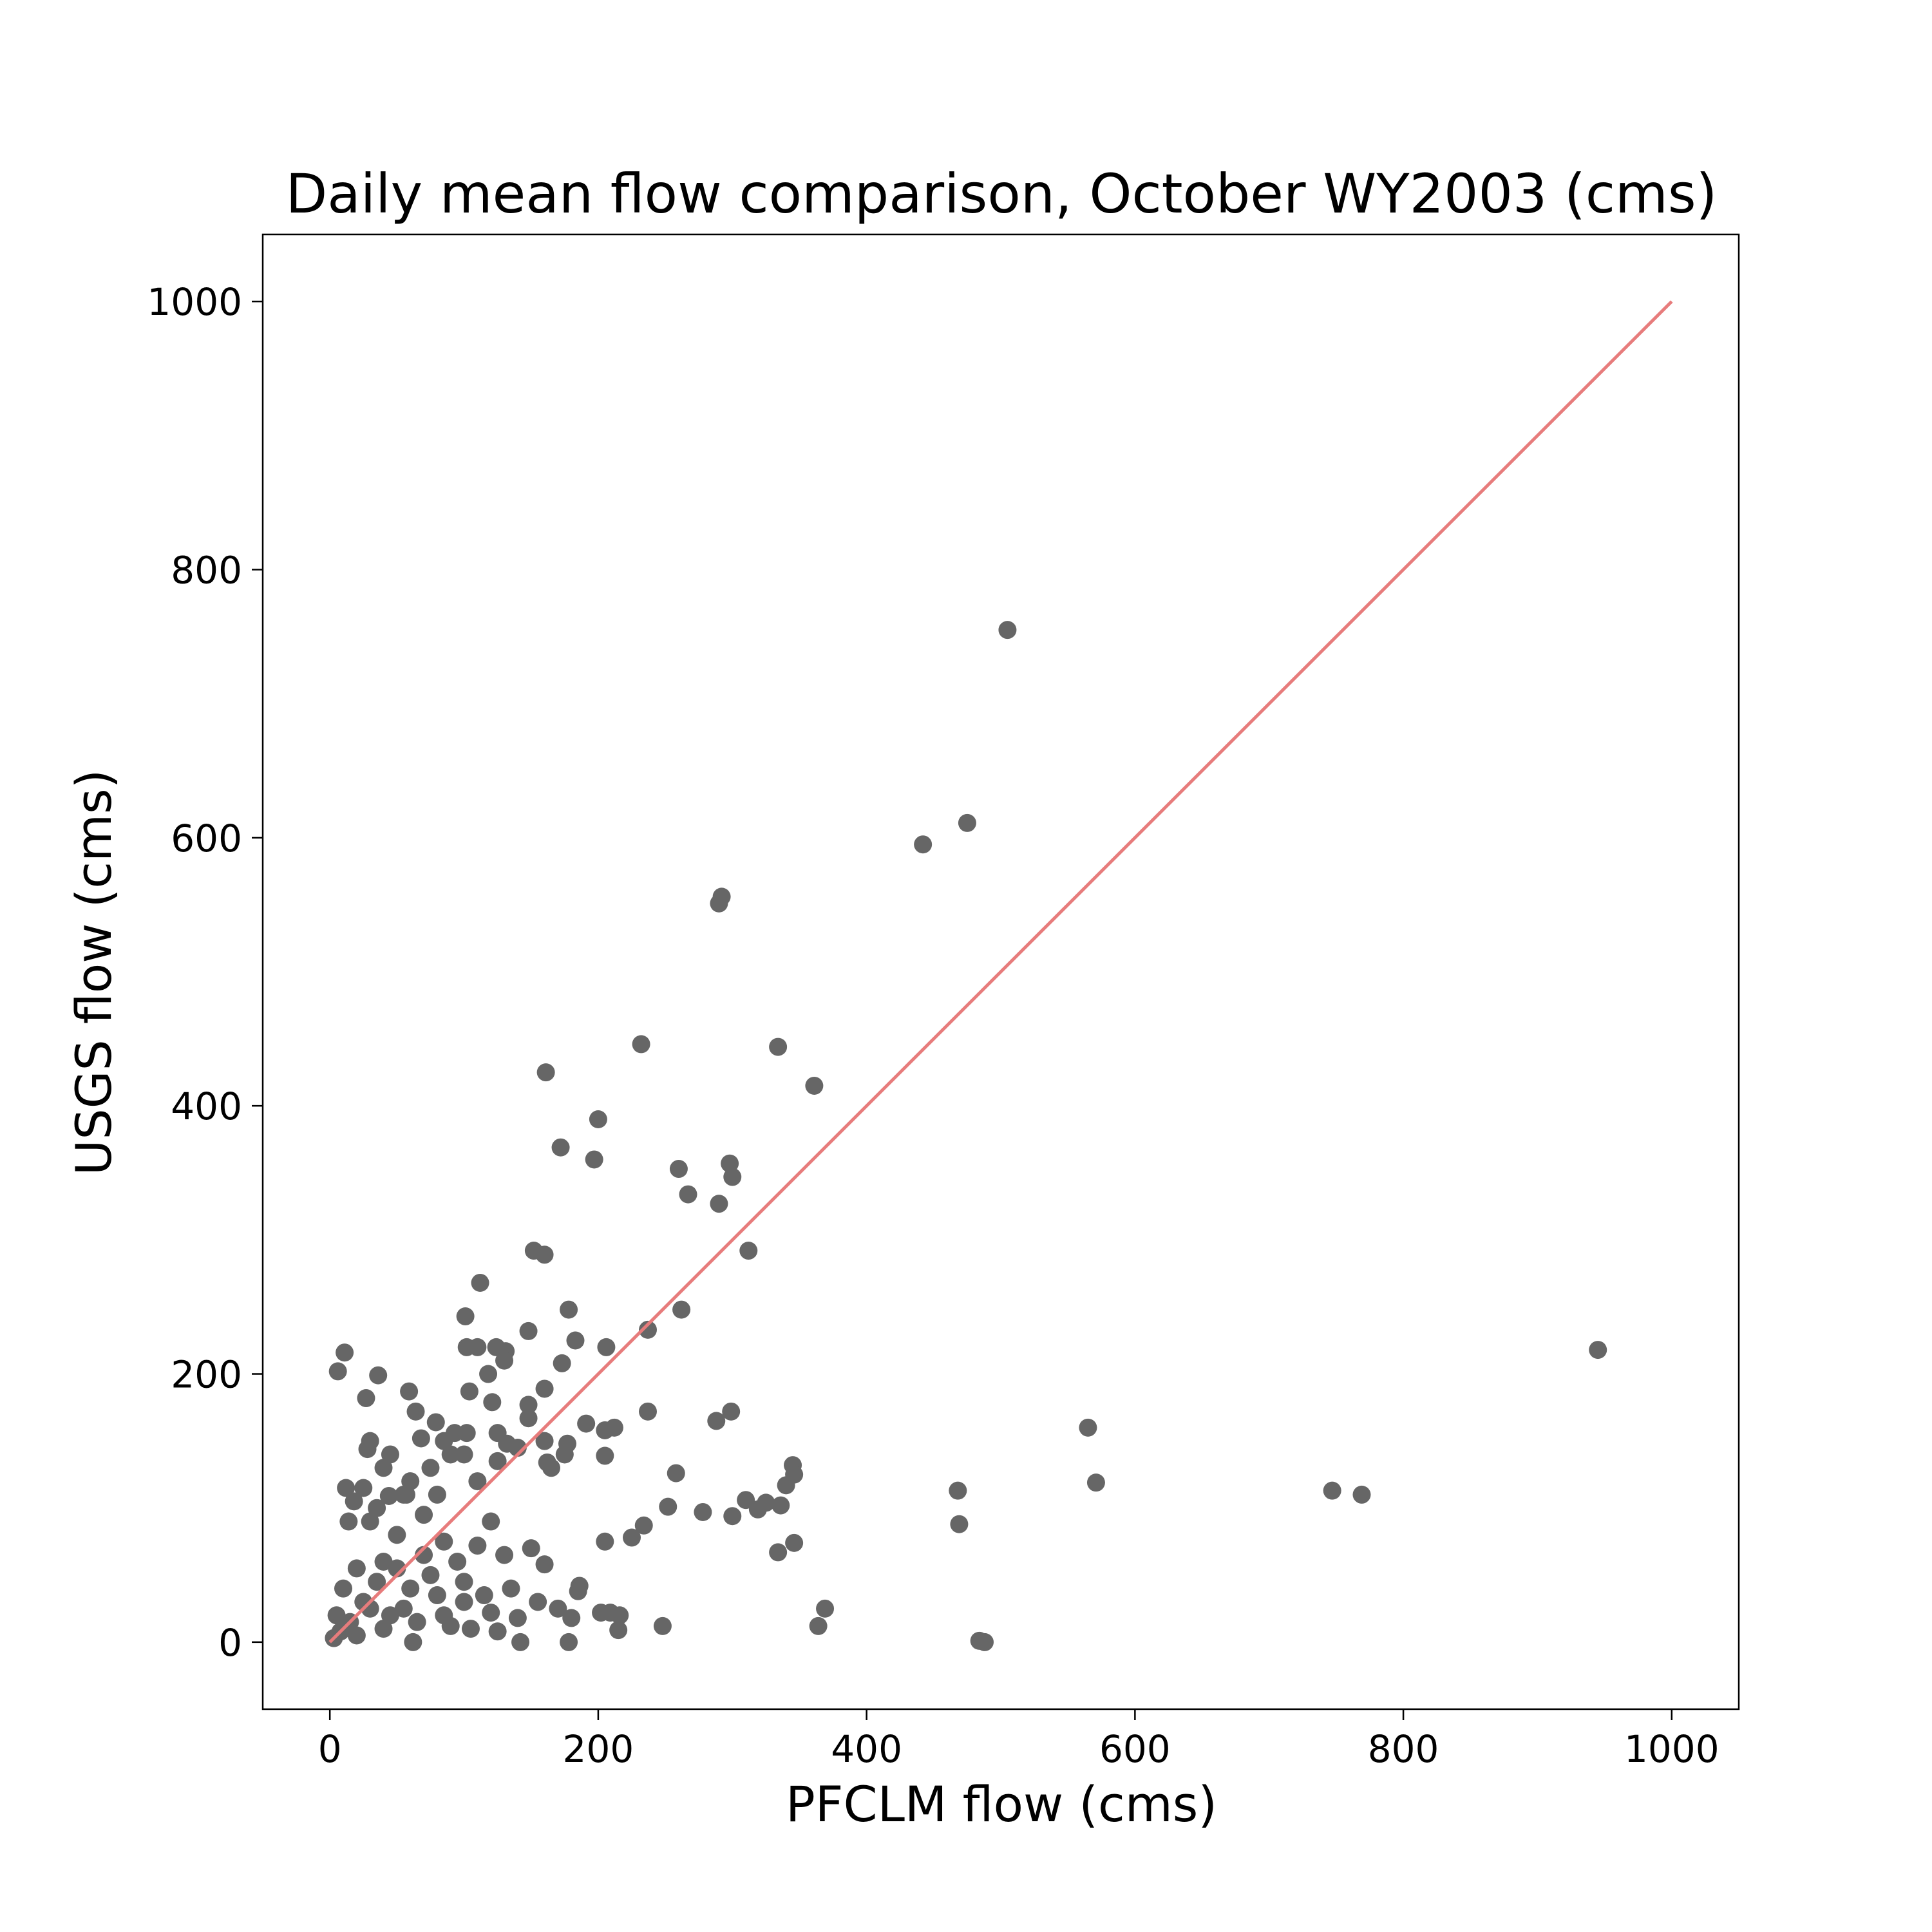  Describe the element at coordinates (1002, 1805) in the screenshot. I see `x-axis-label: PFCLM flow (cms)` at that location.